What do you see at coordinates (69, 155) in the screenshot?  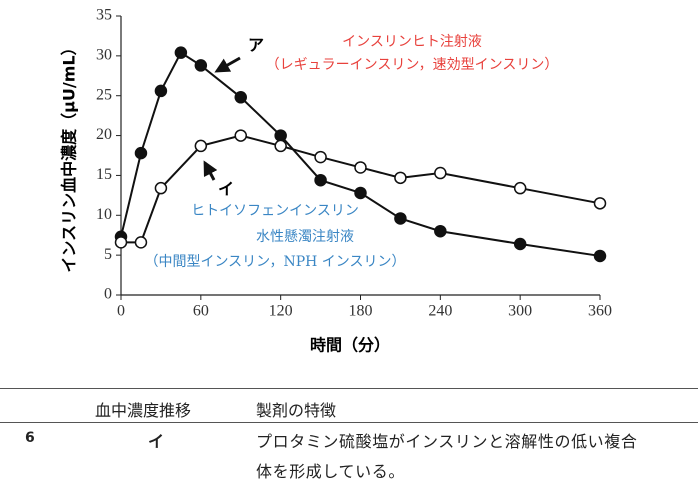 I see `y-axis-label: インスリン血中濃度（μU/mL）` at bounding box center [69, 155].